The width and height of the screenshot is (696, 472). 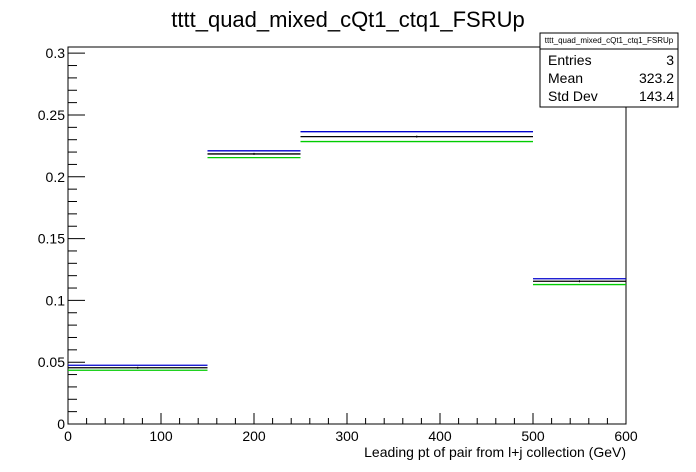 What do you see at coordinates (565, 78) in the screenshot?
I see `stats-mean-label: Mean` at bounding box center [565, 78].